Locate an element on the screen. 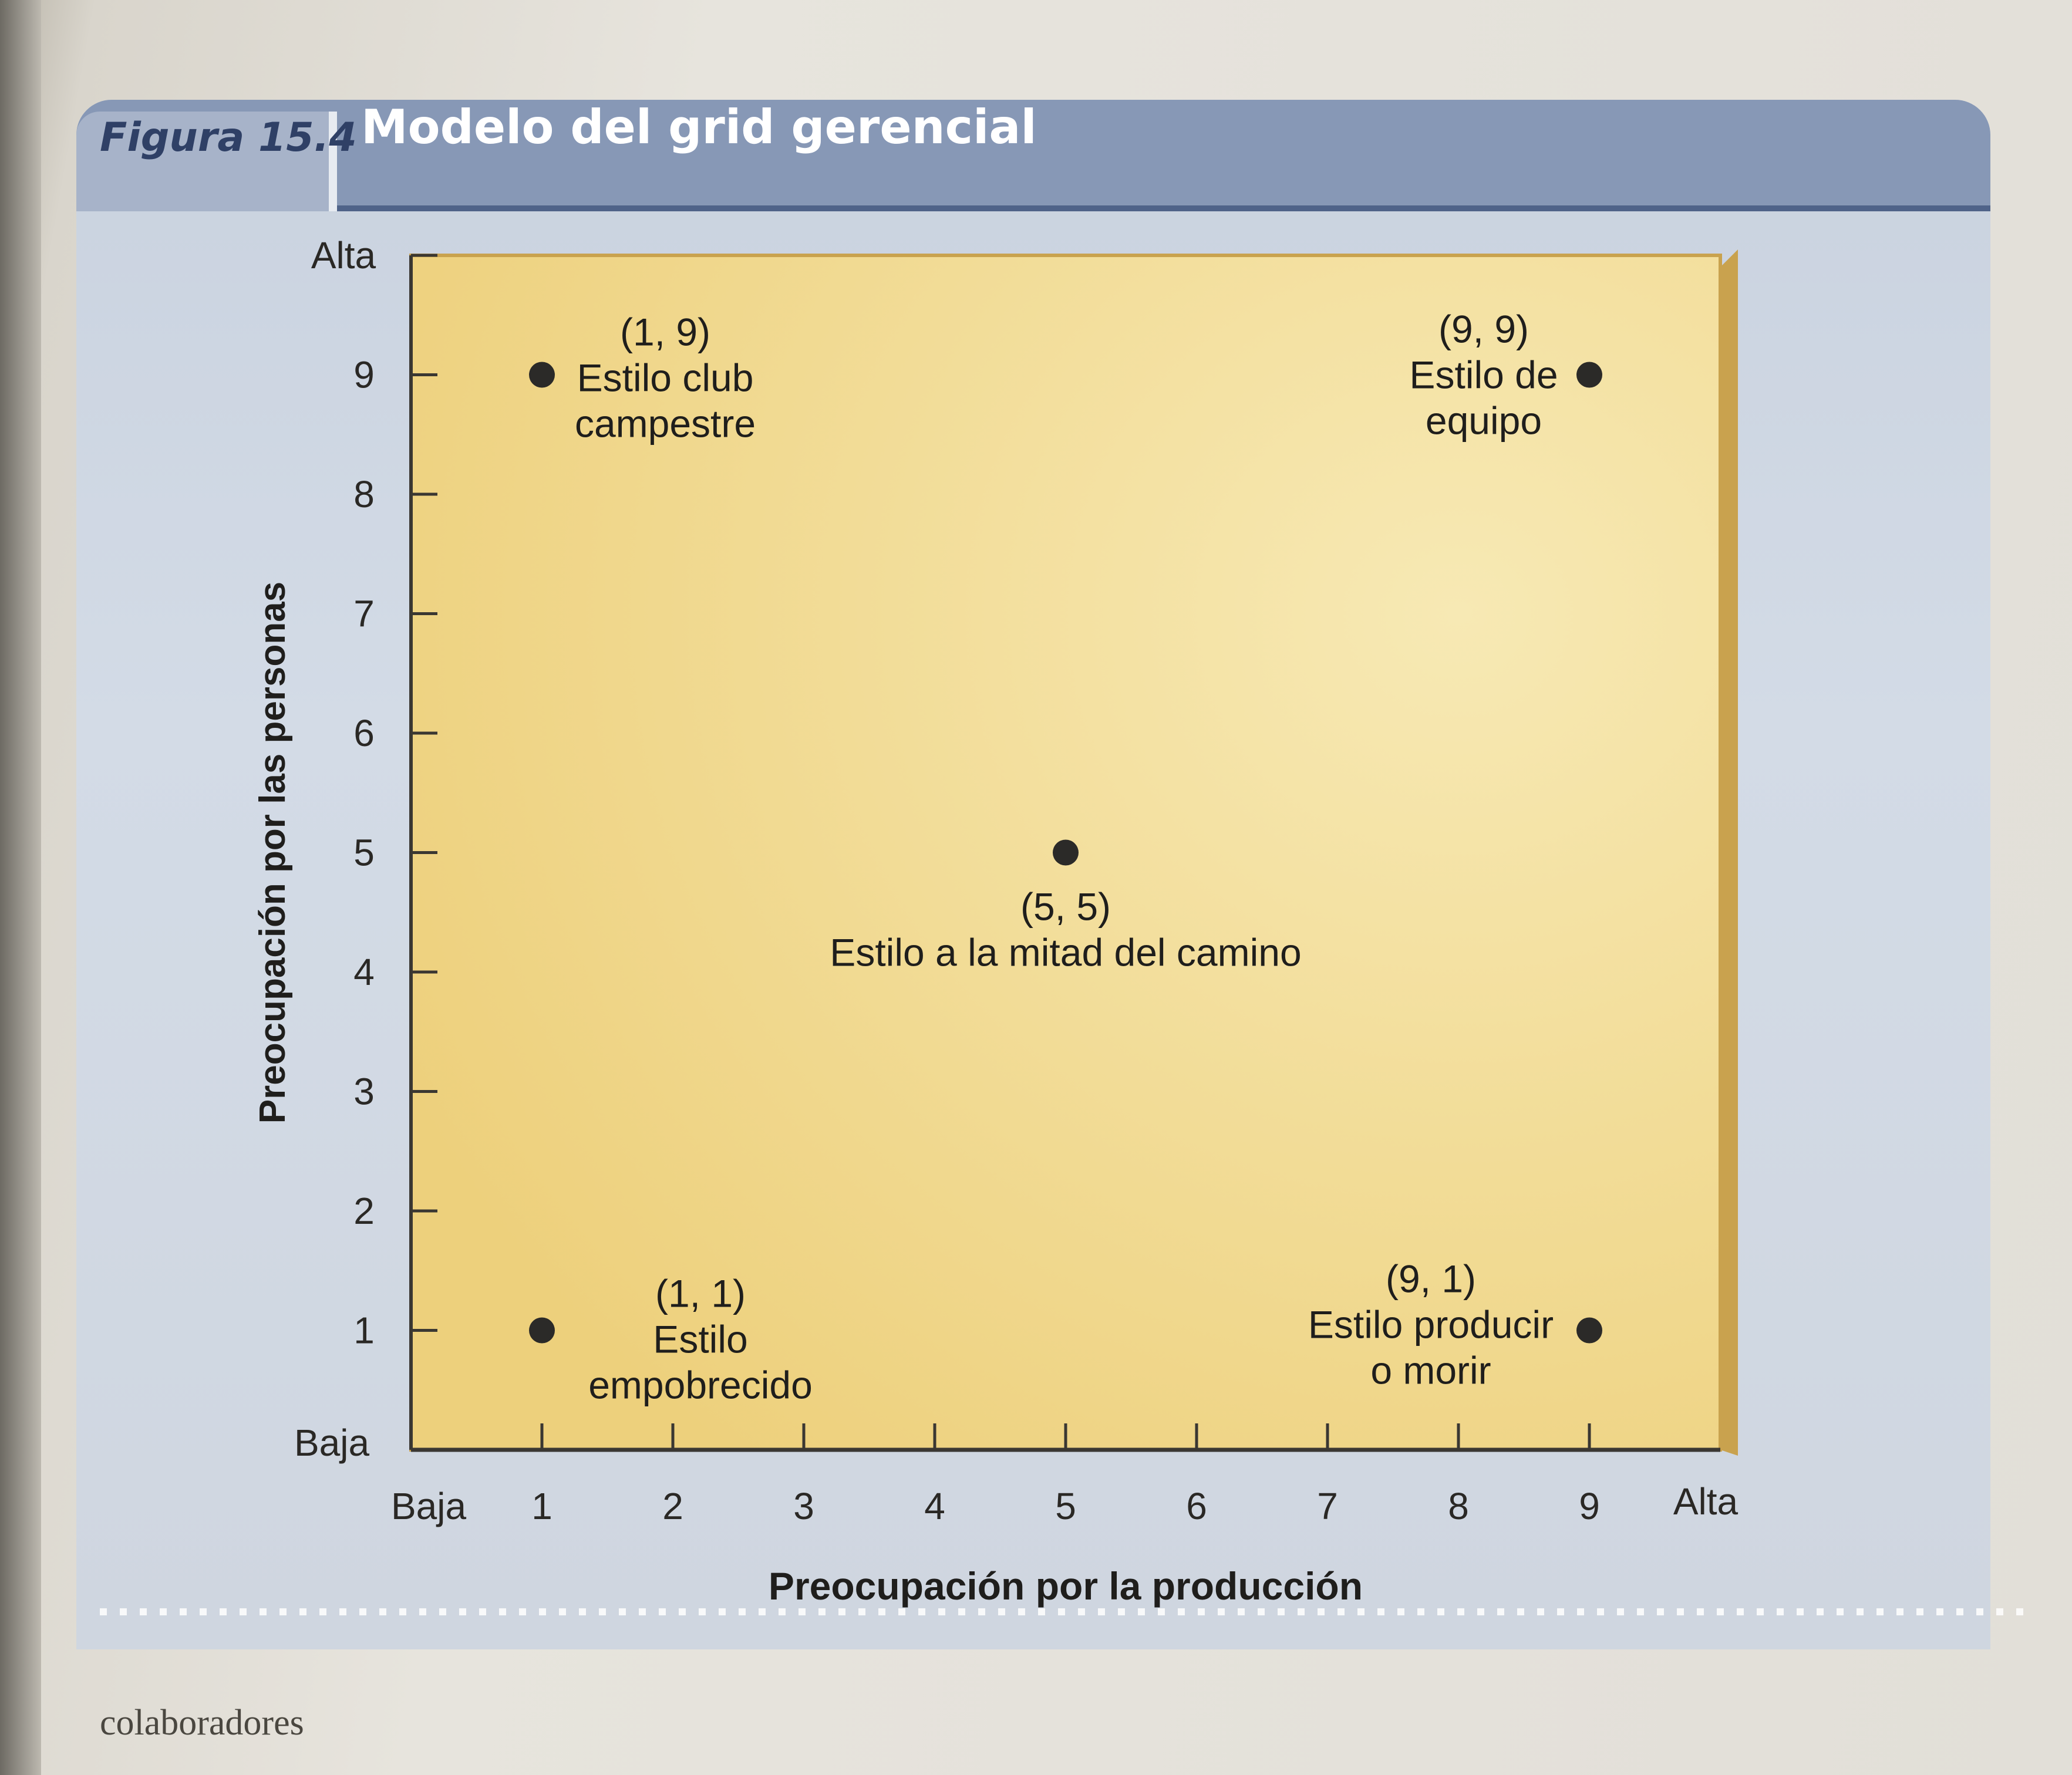 This screenshot has width=2072, height=1775. page-gutter is located at coordinates (21, 887).